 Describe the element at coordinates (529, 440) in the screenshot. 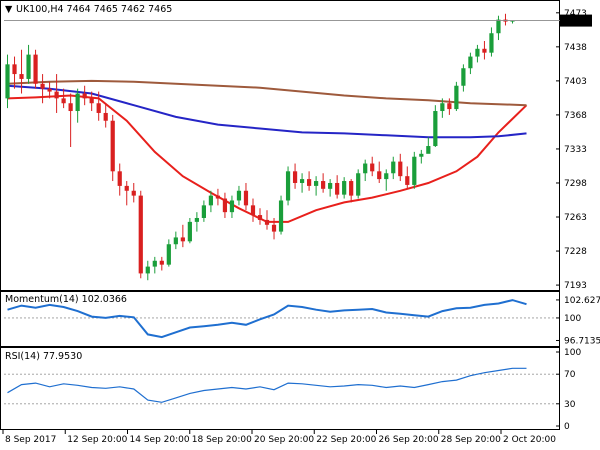

I see `time-tick-label: 2 Oct 20:00` at that location.